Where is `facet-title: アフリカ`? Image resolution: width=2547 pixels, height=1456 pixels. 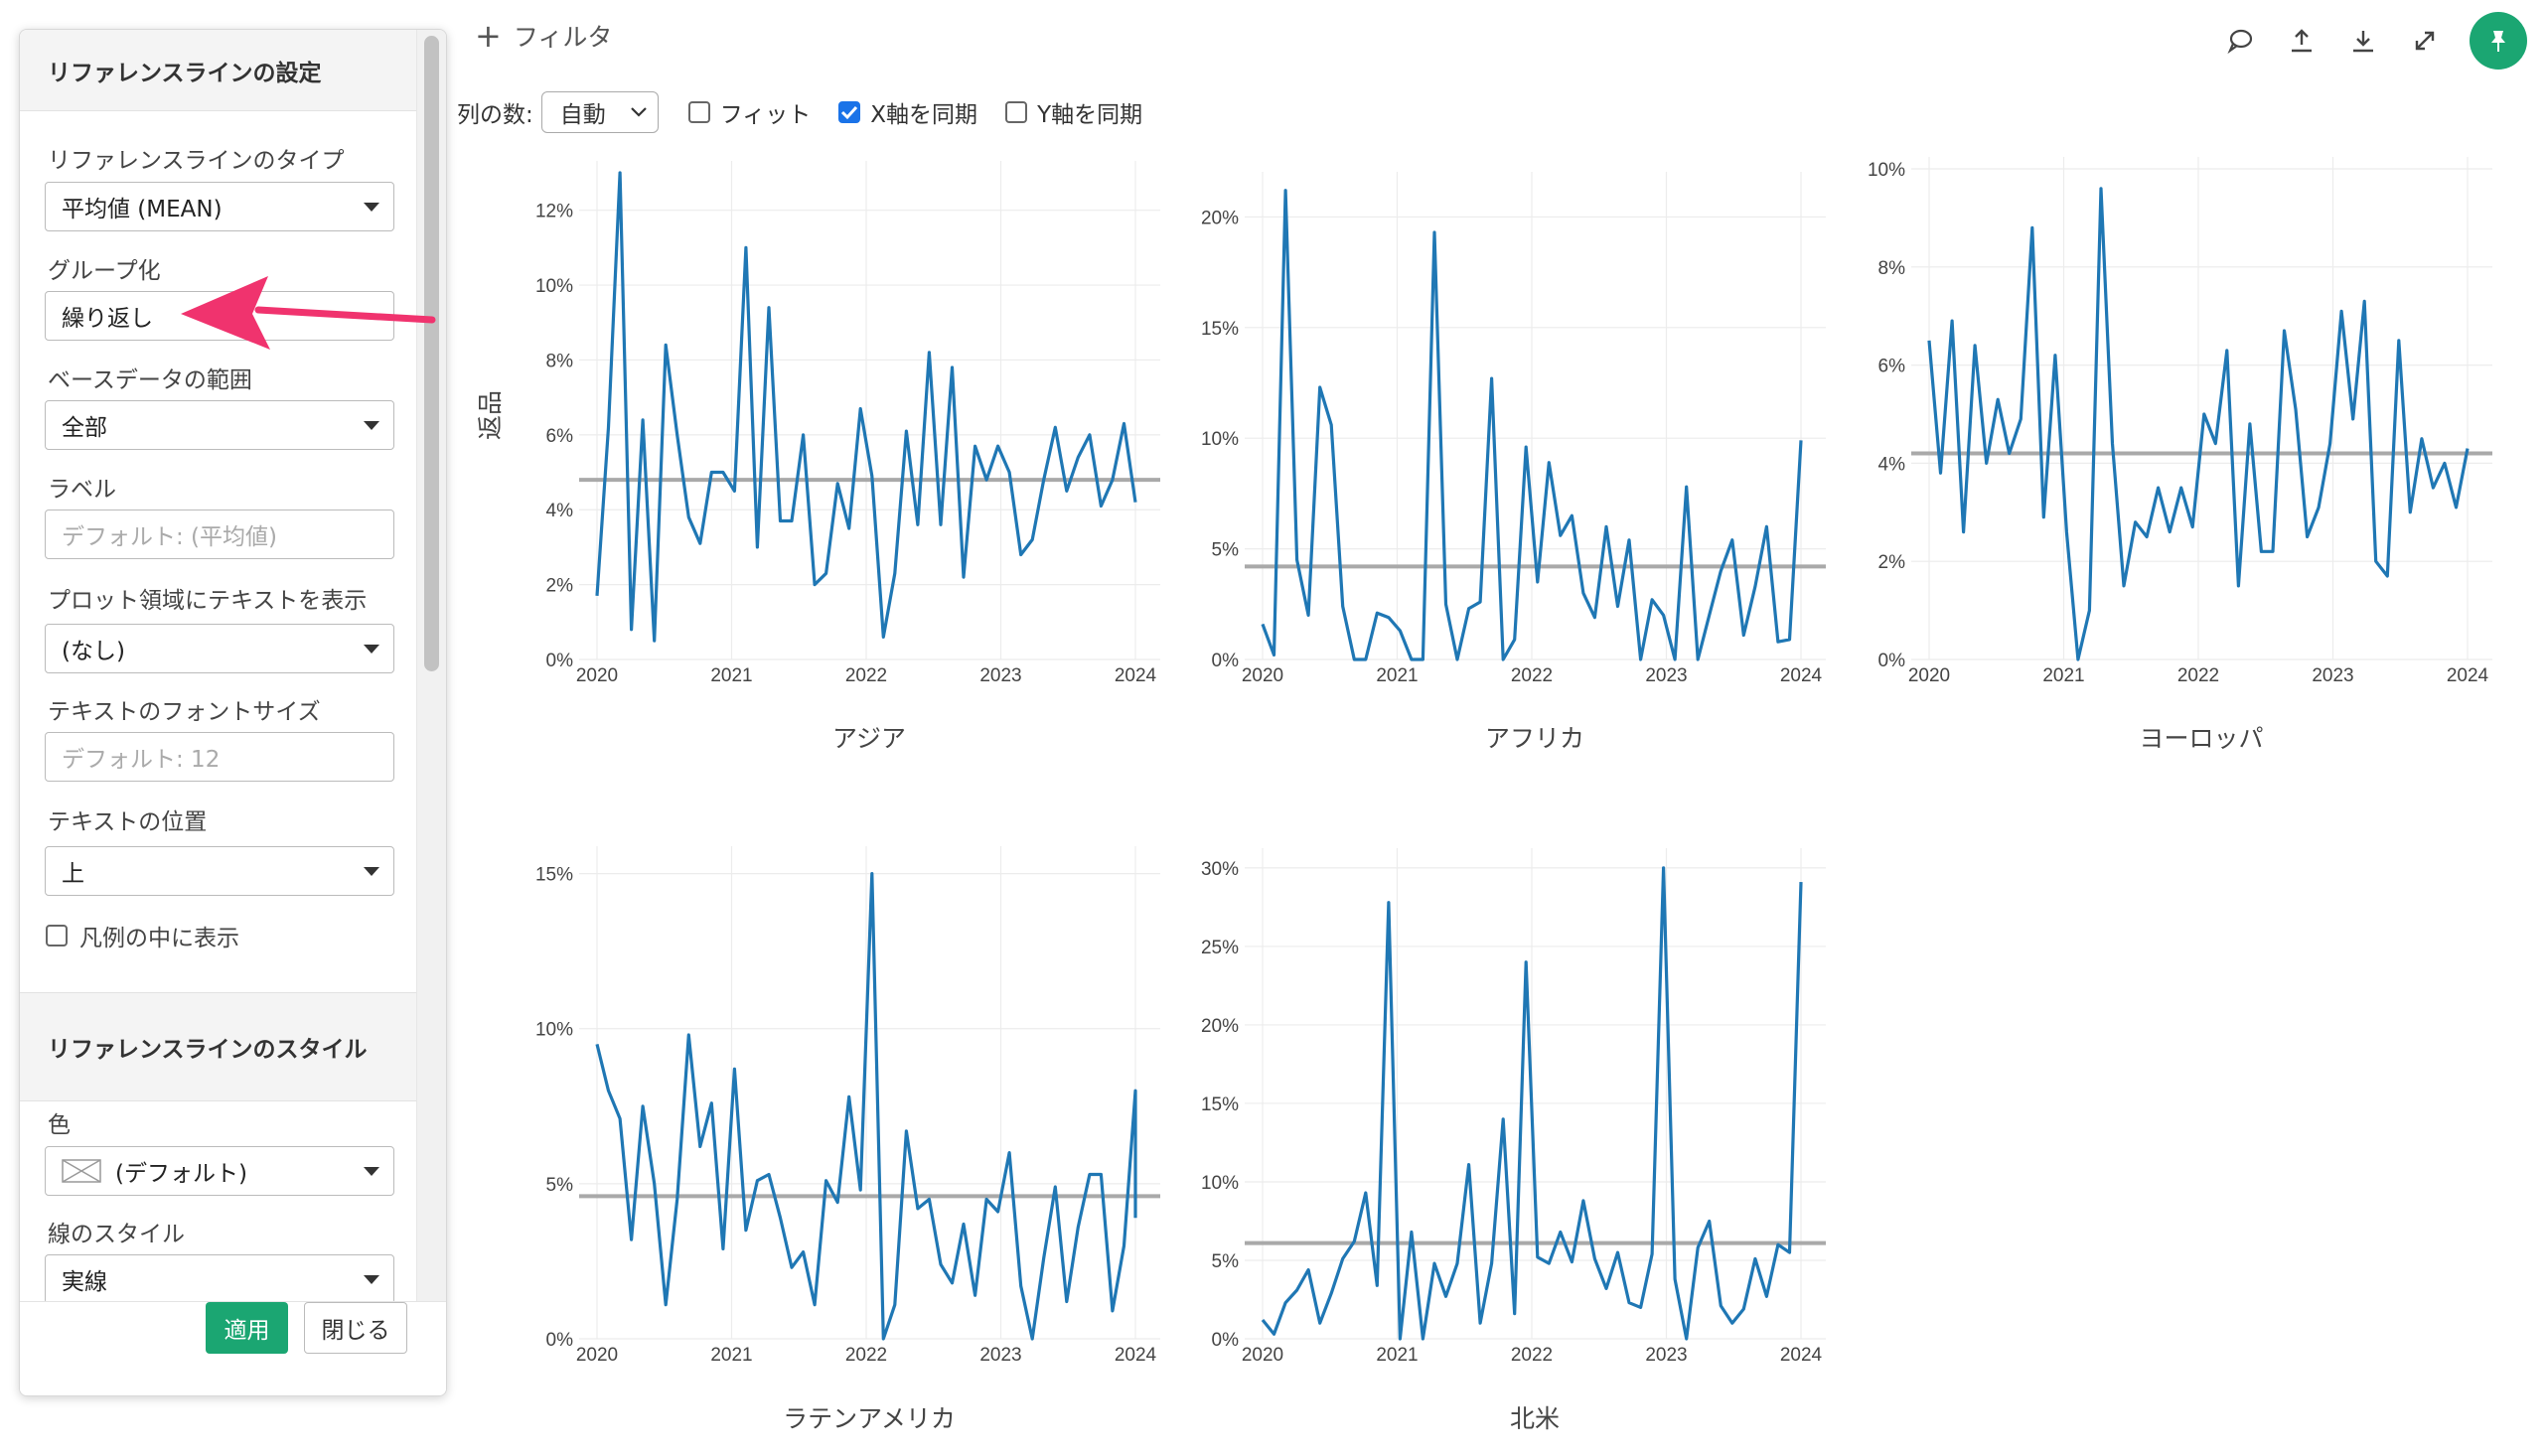 facet-title: アフリカ is located at coordinates (1534, 738).